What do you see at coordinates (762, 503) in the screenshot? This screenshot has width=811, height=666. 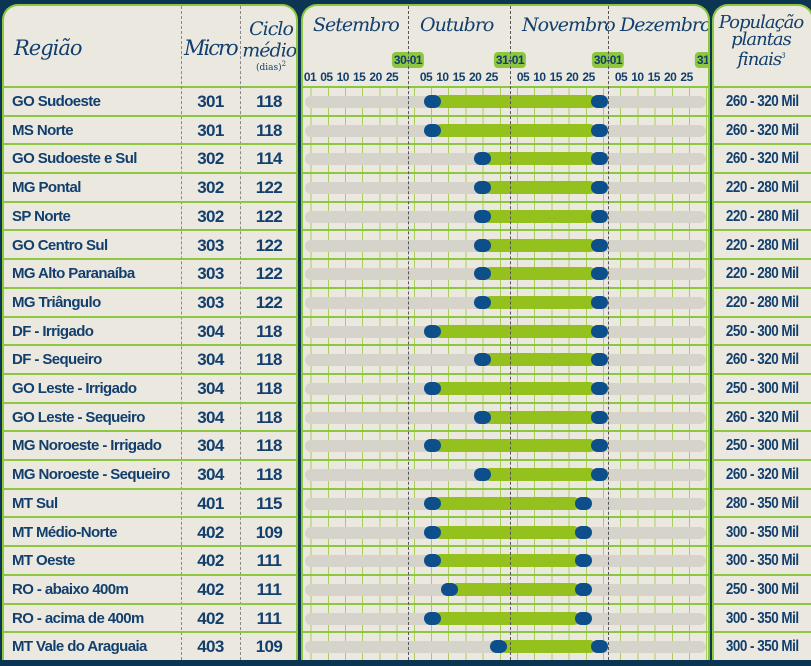 I see `population-cell: 280 - 350 Mil` at bounding box center [762, 503].